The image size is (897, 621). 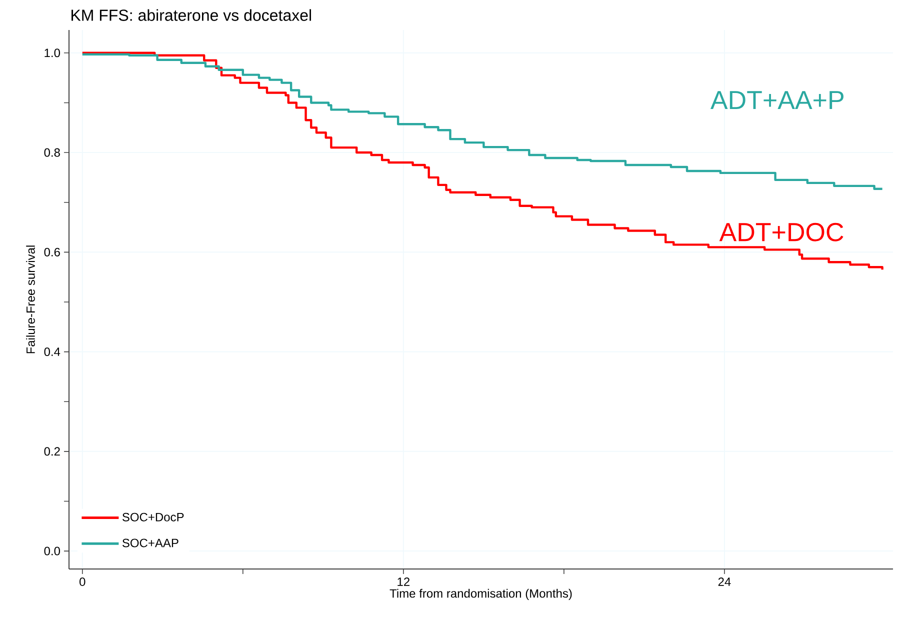 What do you see at coordinates (52, 551) in the screenshot?
I see `y-tick-label: 0.0` at bounding box center [52, 551].